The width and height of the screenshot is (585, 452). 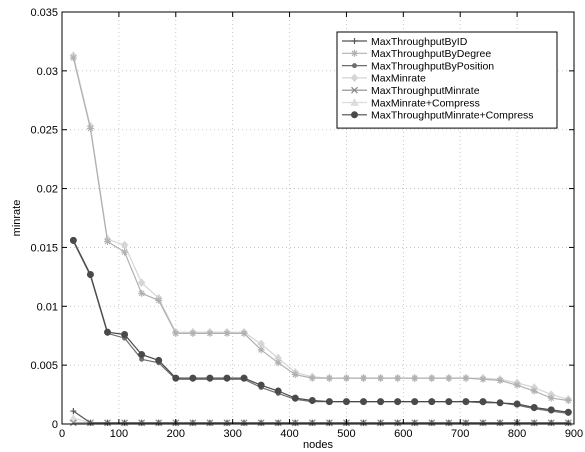 I want to click on x-tick-label: 600, so click(x=403, y=434).